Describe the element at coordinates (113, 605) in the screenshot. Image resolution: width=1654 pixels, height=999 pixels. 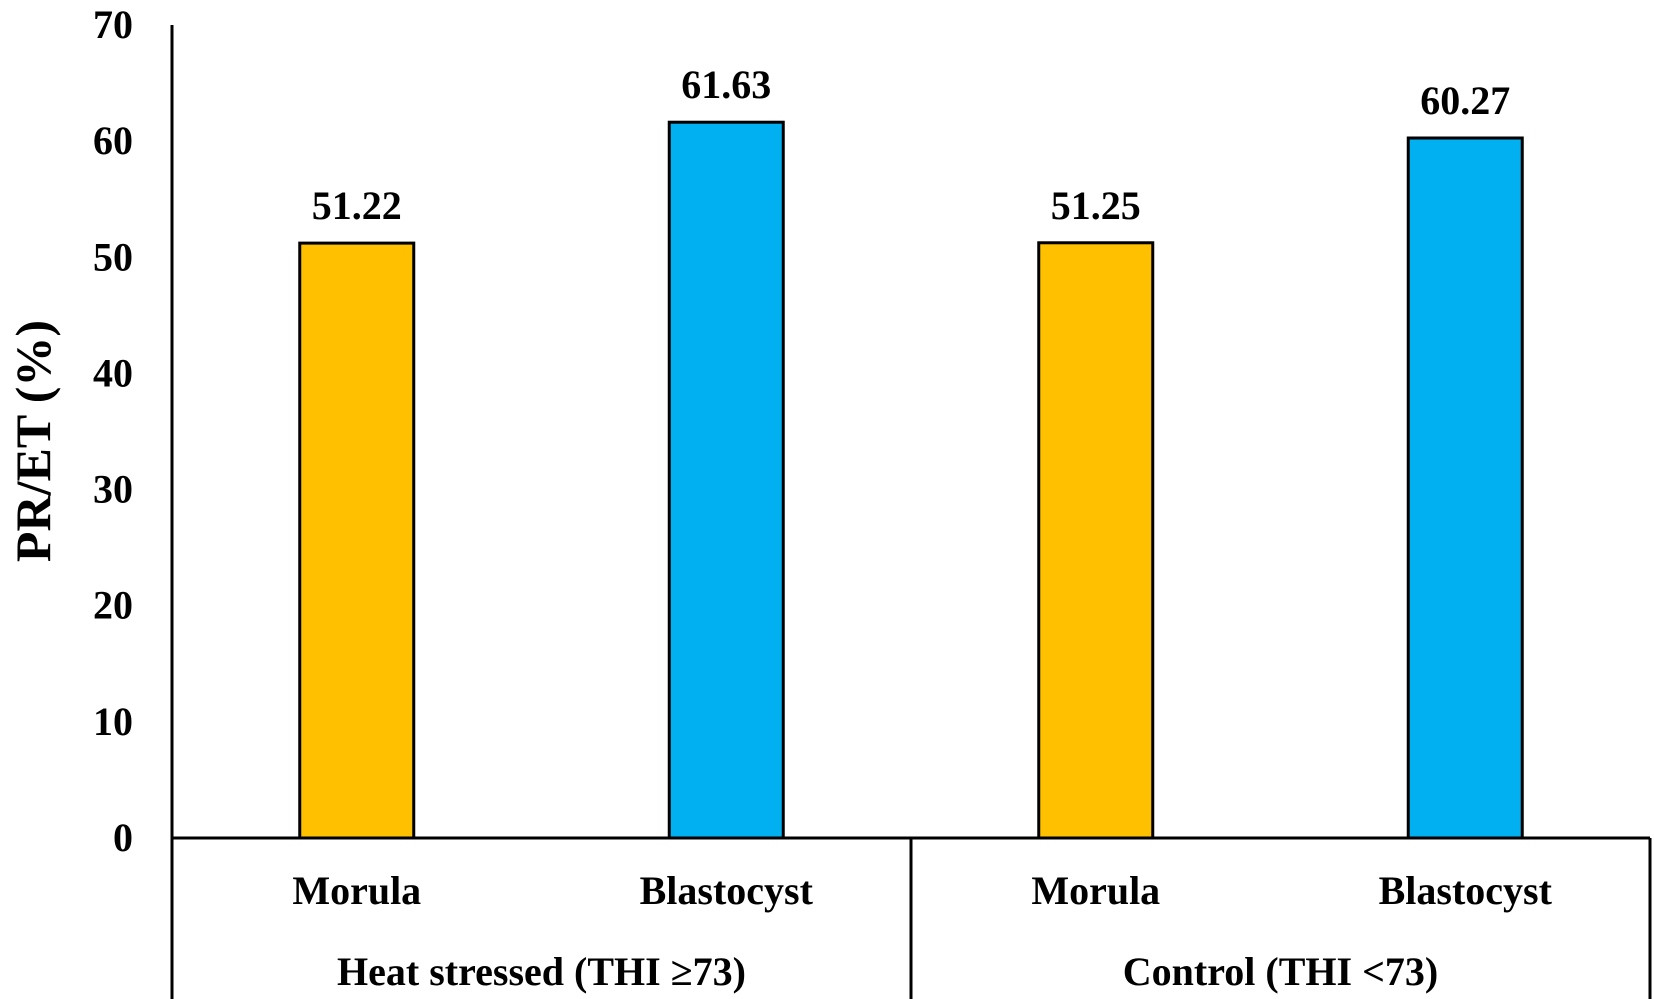
I see `y-tick-label: 20` at that location.